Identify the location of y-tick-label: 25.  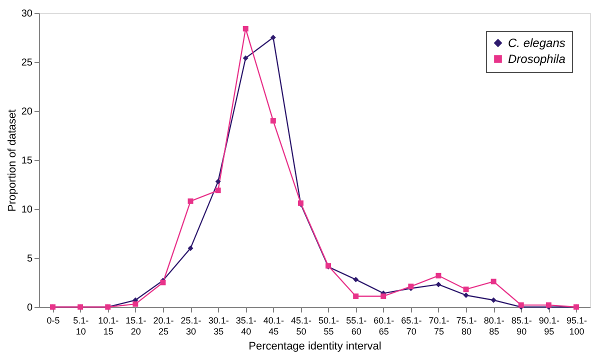
(27, 63).